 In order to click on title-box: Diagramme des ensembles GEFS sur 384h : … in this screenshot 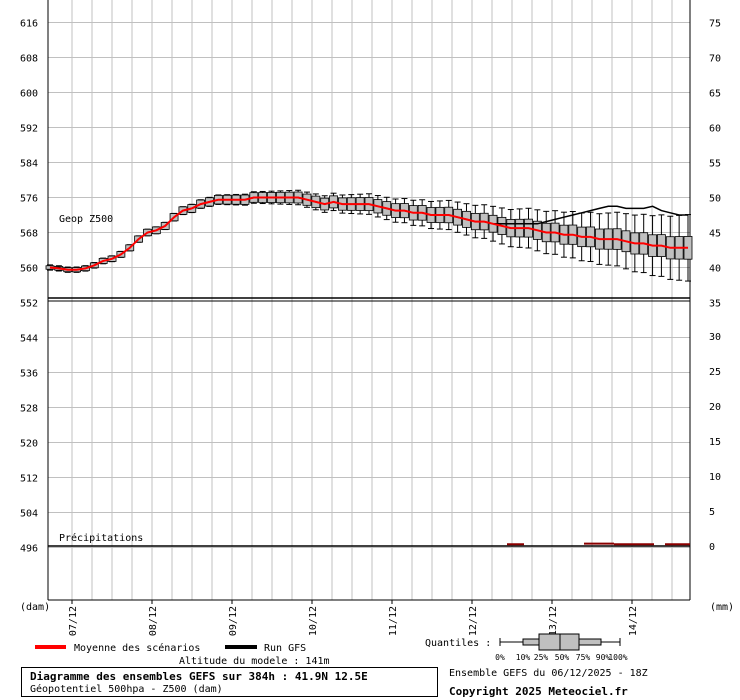, I will do `click(229, 682)`.